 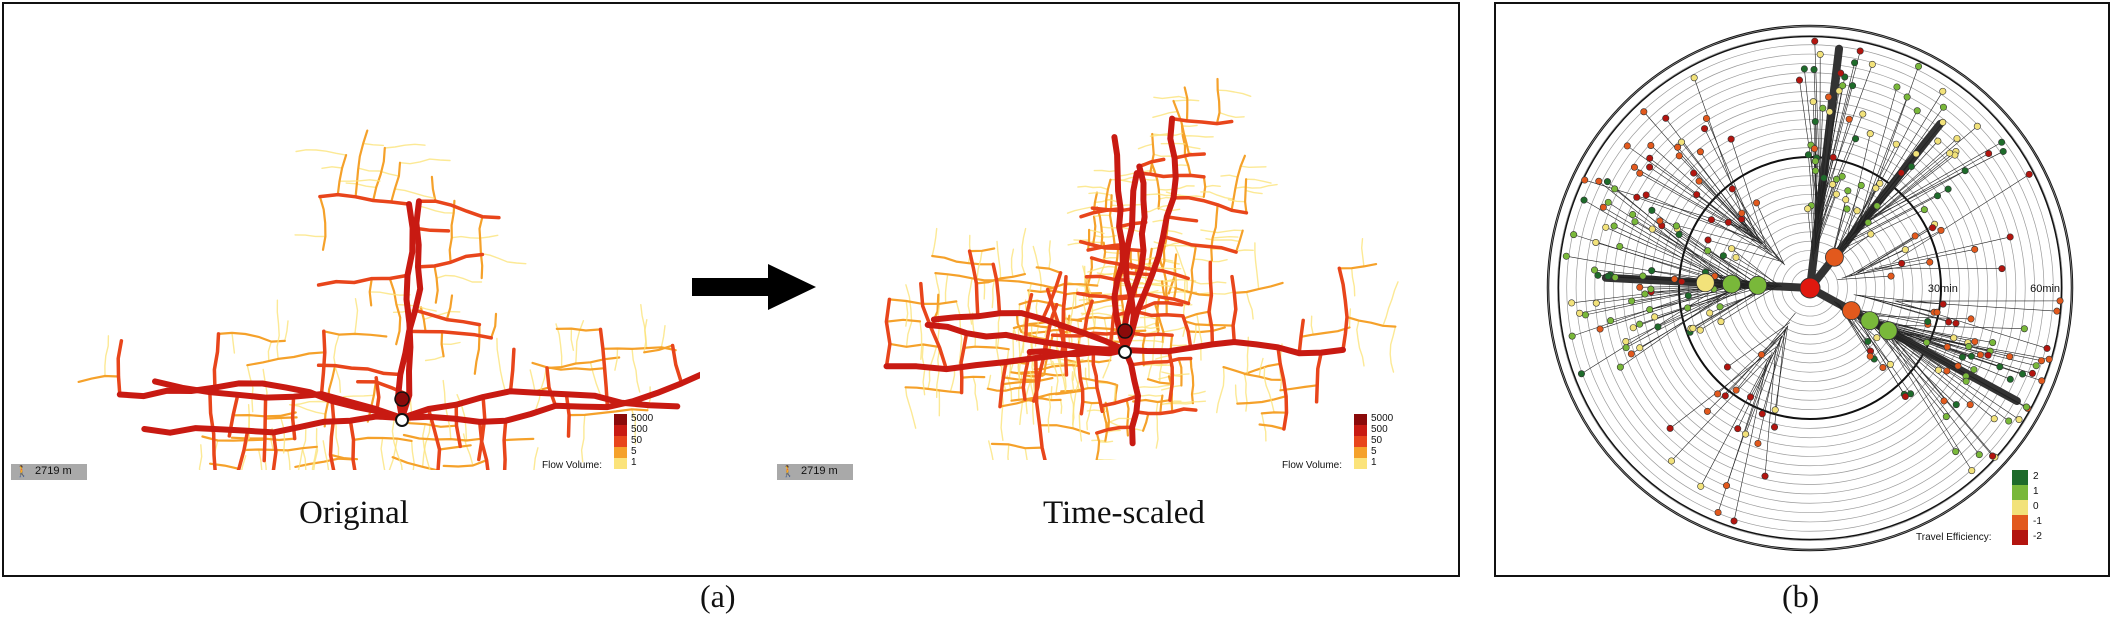 What do you see at coordinates (718, 596) in the screenshot?
I see `caption-a: (a)` at bounding box center [718, 596].